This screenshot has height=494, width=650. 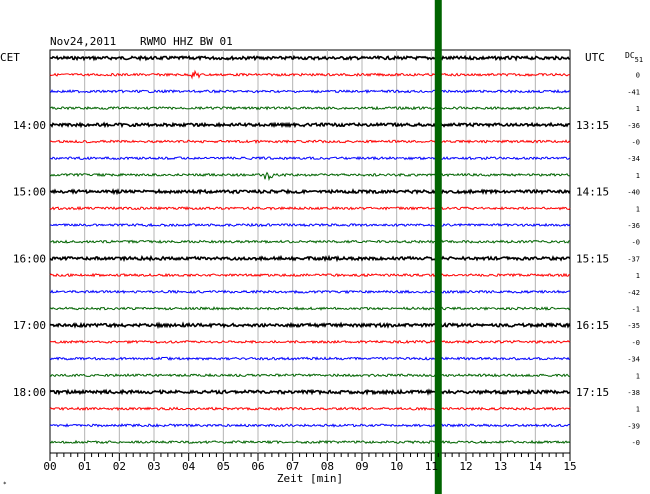 I want to click on marker-bar, so click(x=438, y=247).